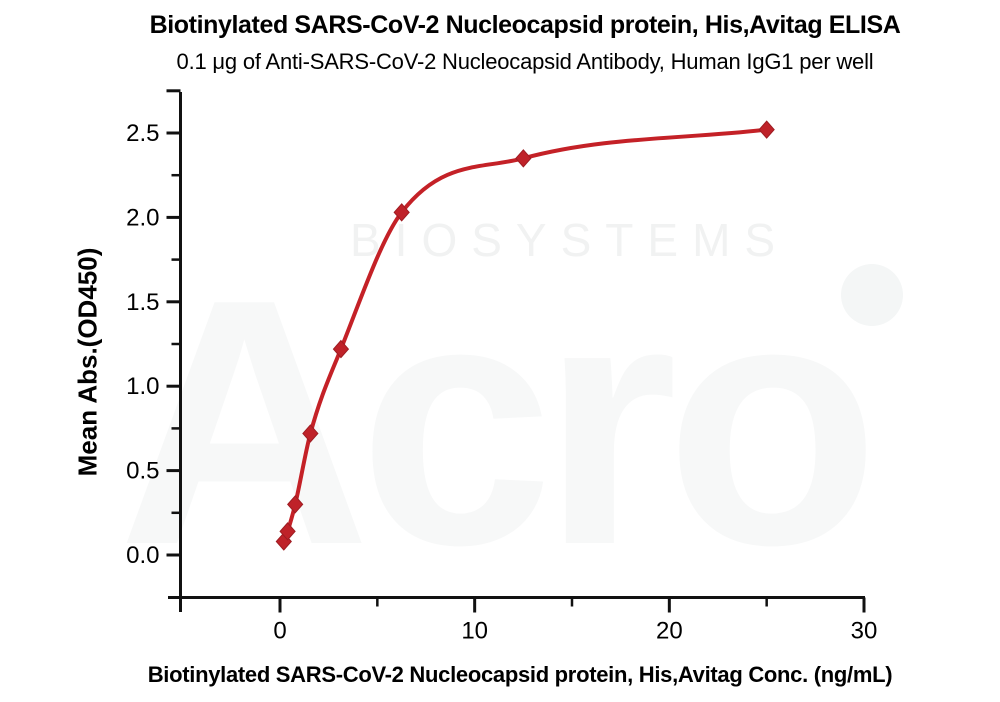 This screenshot has height=702, width=1000. What do you see at coordinates (142, 386) in the screenshot?
I see `y-tick-label: 1.0` at bounding box center [142, 386].